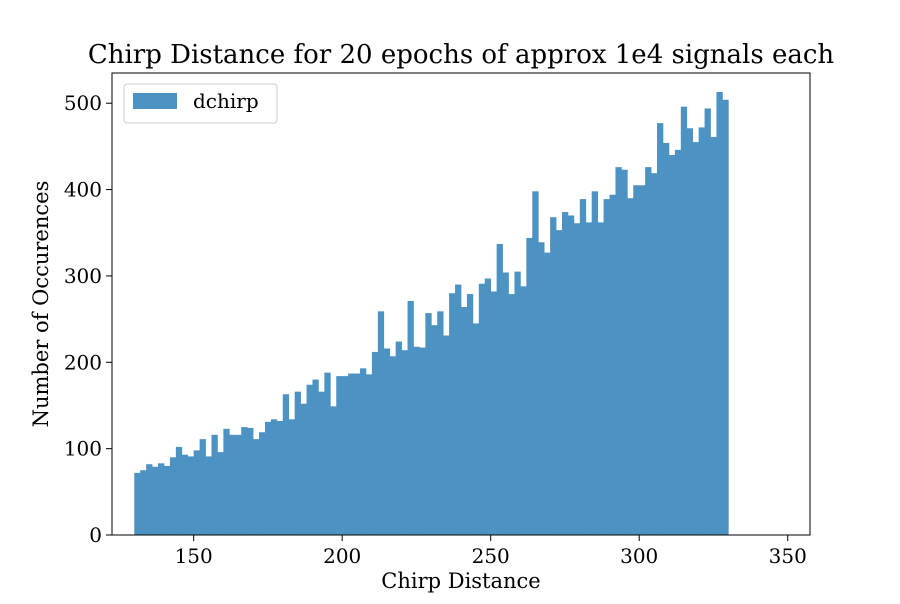 The image size is (900, 604). I want to click on y-tick-label: 300, so click(83, 276).